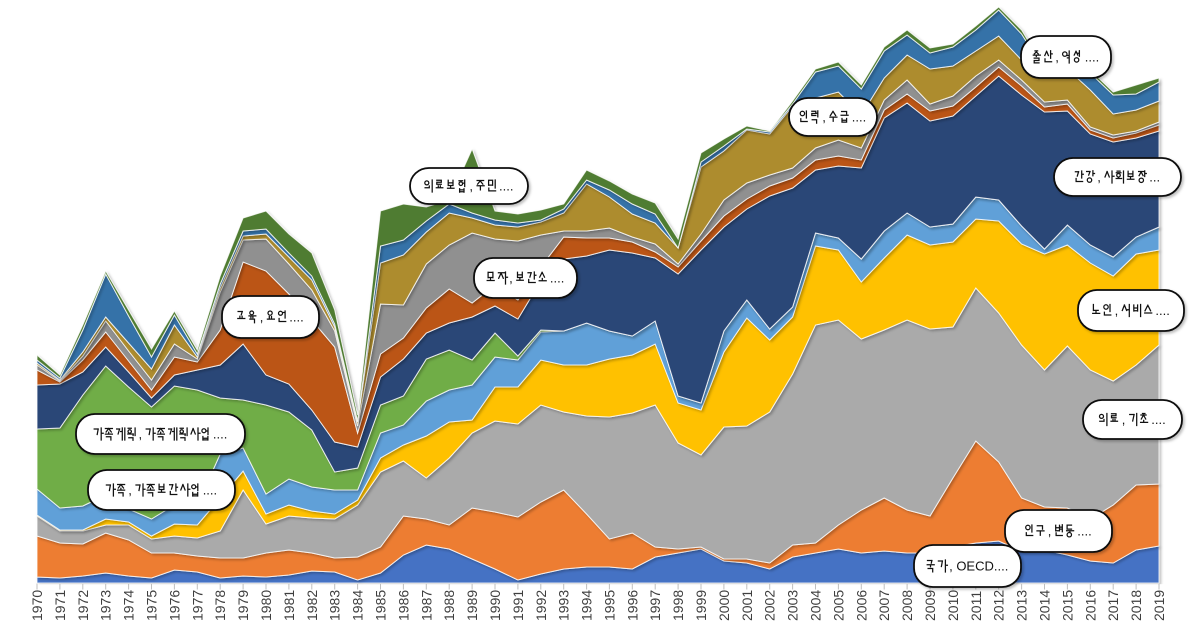 Image resolution: width=1200 pixels, height=631 pixels. Describe the element at coordinates (609, 605) in the screenshot. I see `svg-text: 1995` at that location.